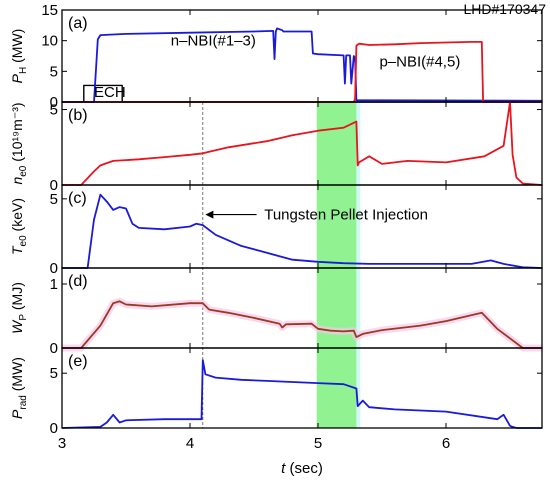 This screenshot has height=487, width=550. Describe the element at coordinates (446, 443) in the screenshot. I see `x-tick-label: 6` at that location.